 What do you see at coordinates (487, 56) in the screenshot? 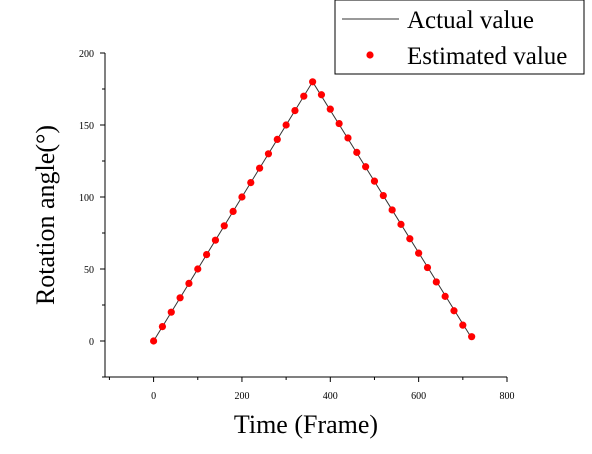
I see `legend-label-estimated: Estimated value` at bounding box center [487, 56].